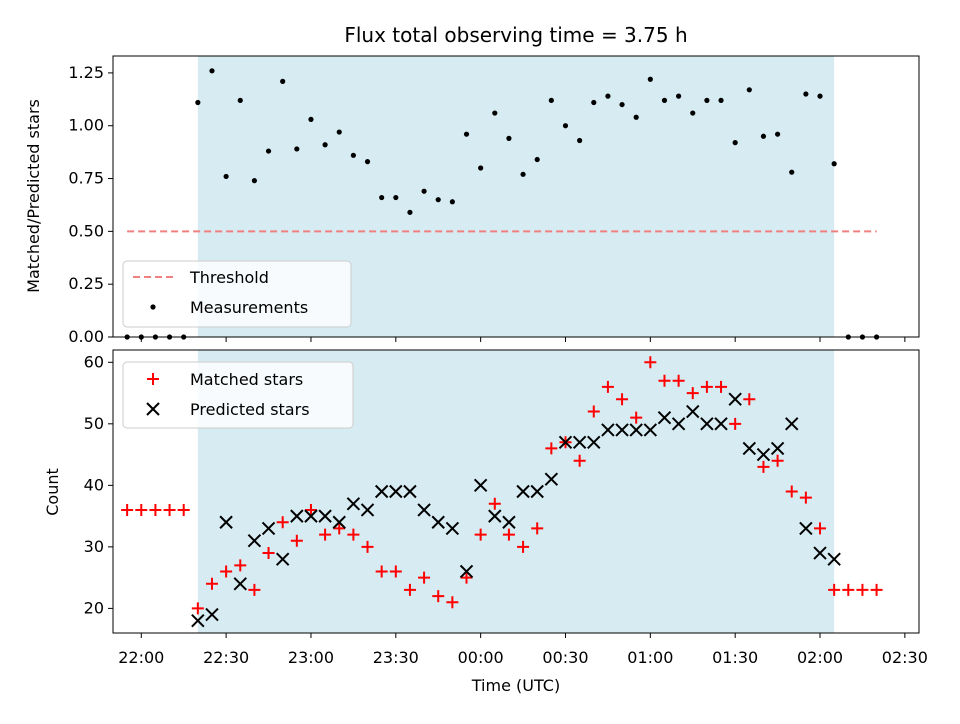 Image resolution: width=960 pixels, height=724 pixels. Describe the element at coordinates (249, 307) in the screenshot. I see `legend-measurements-label: Measurements` at that location.